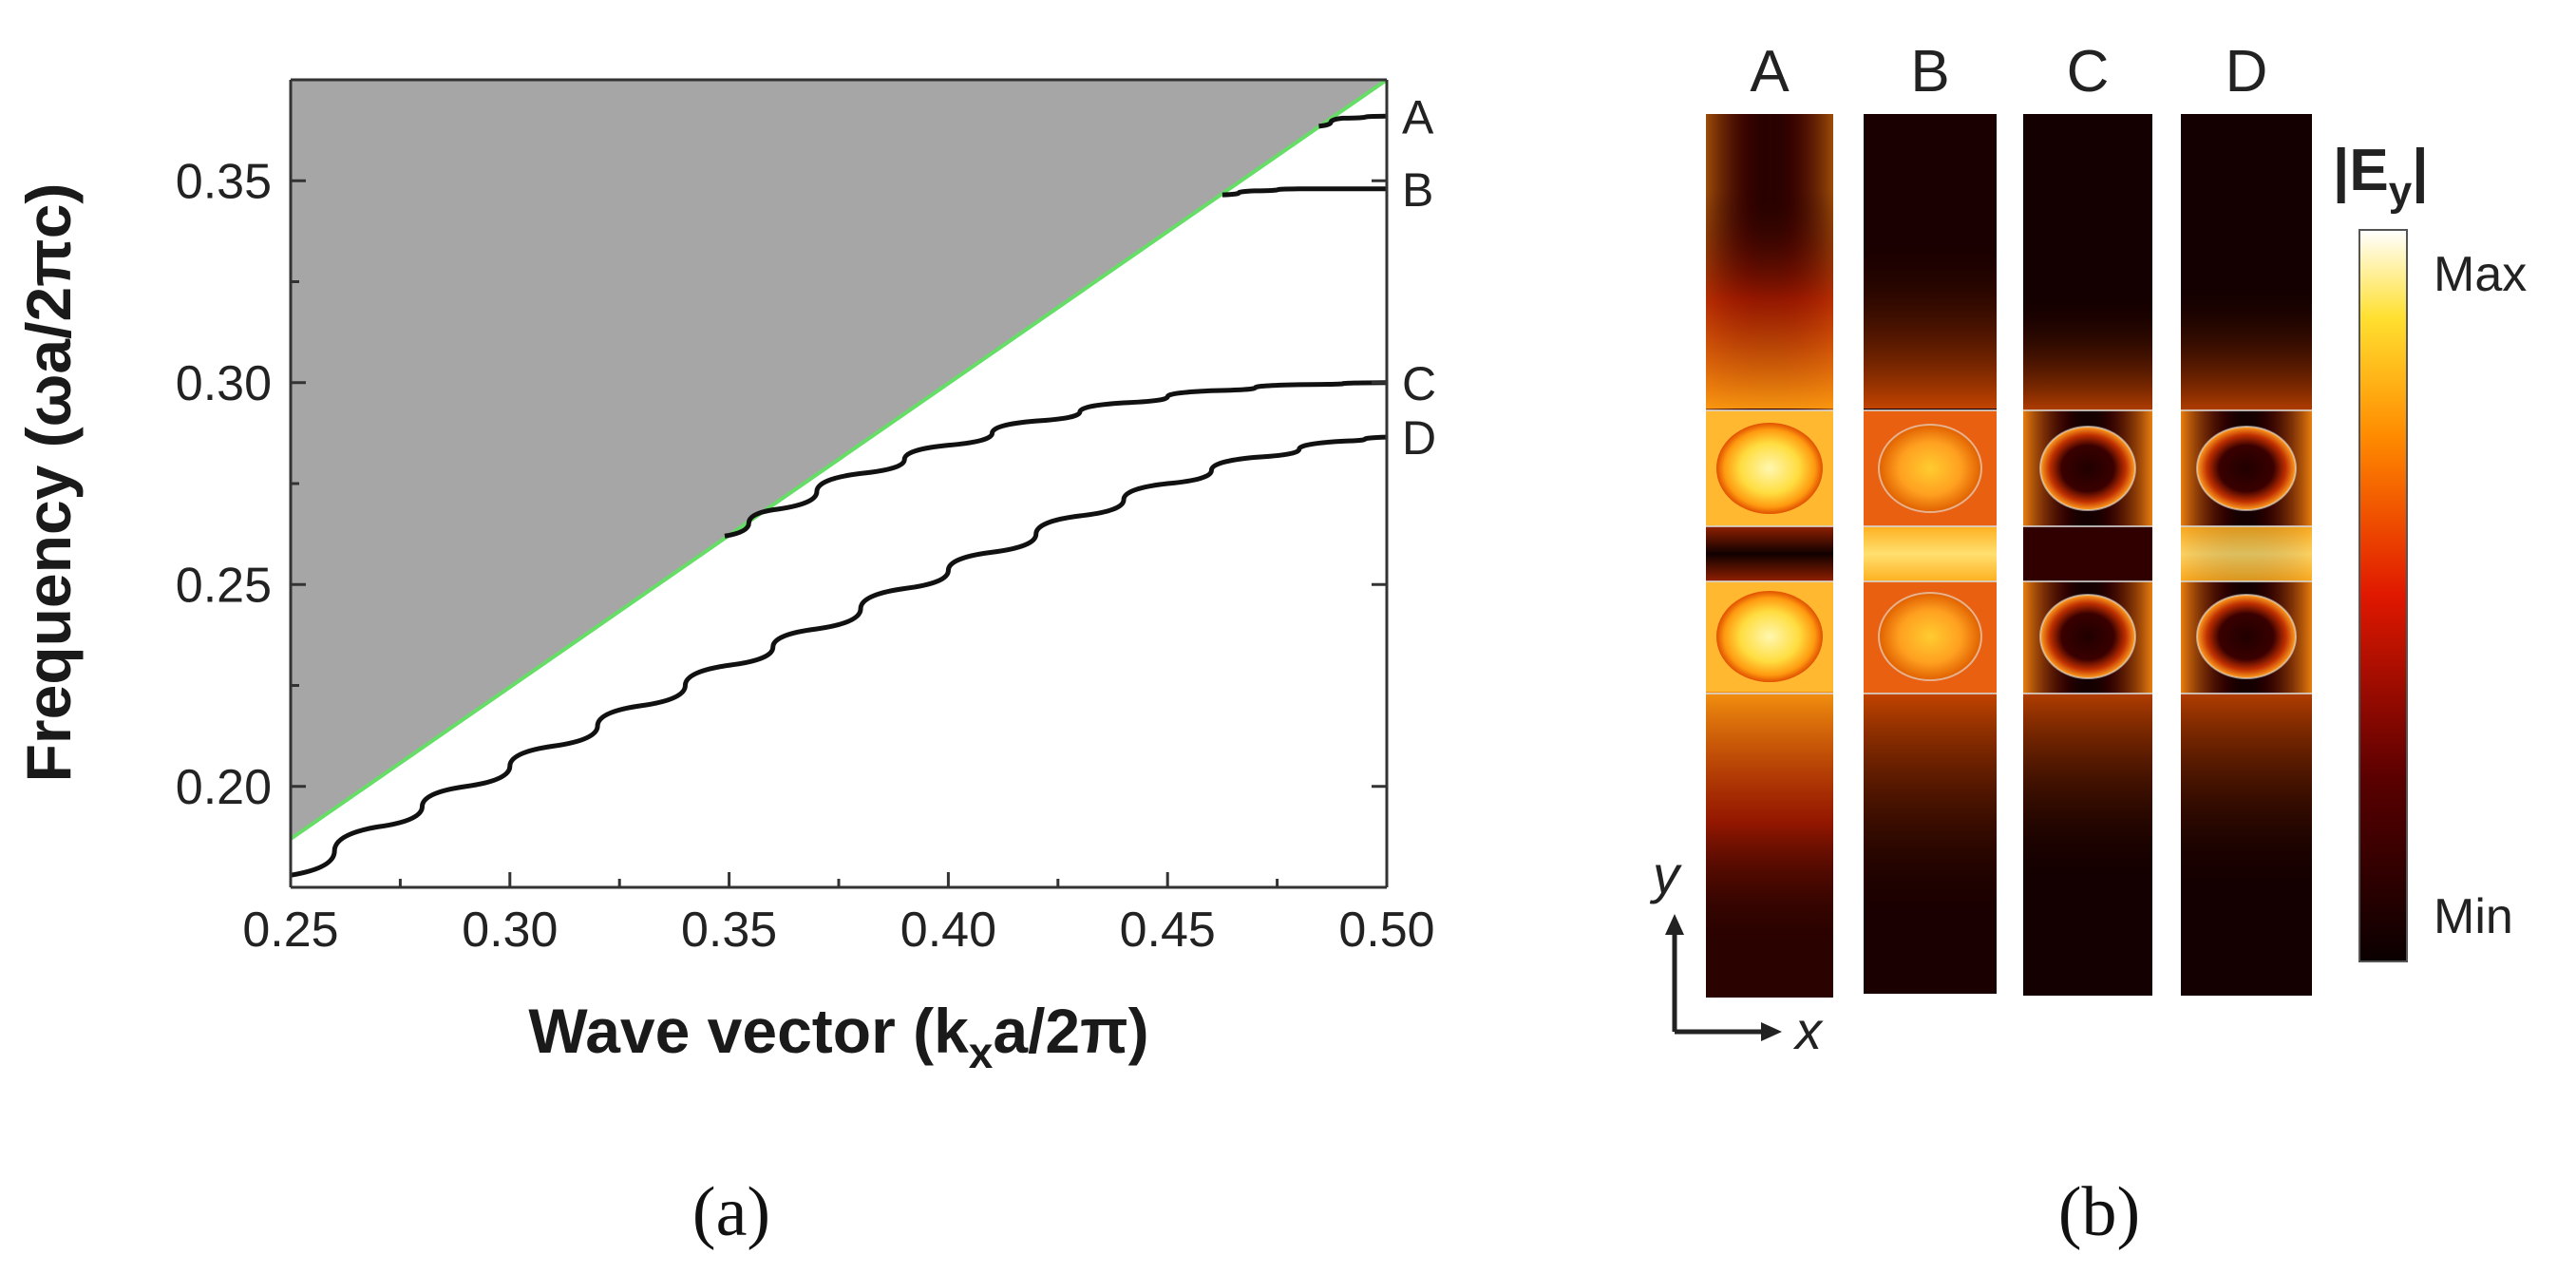  What do you see at coordinates (510, 930) in the screenshot?
I see `x-tick-label: 0.30` at bounding box center [510, 930].